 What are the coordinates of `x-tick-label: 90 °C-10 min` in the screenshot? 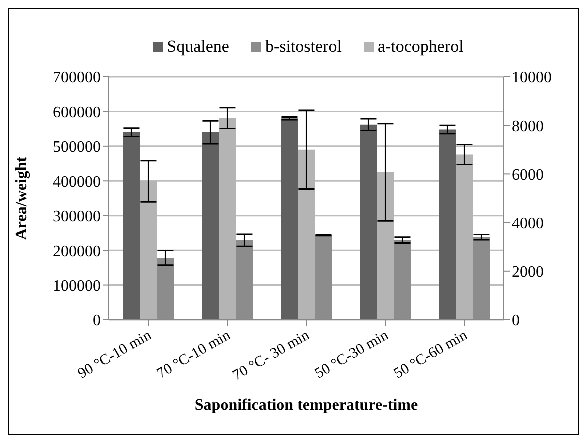 It's located at (115, 354).